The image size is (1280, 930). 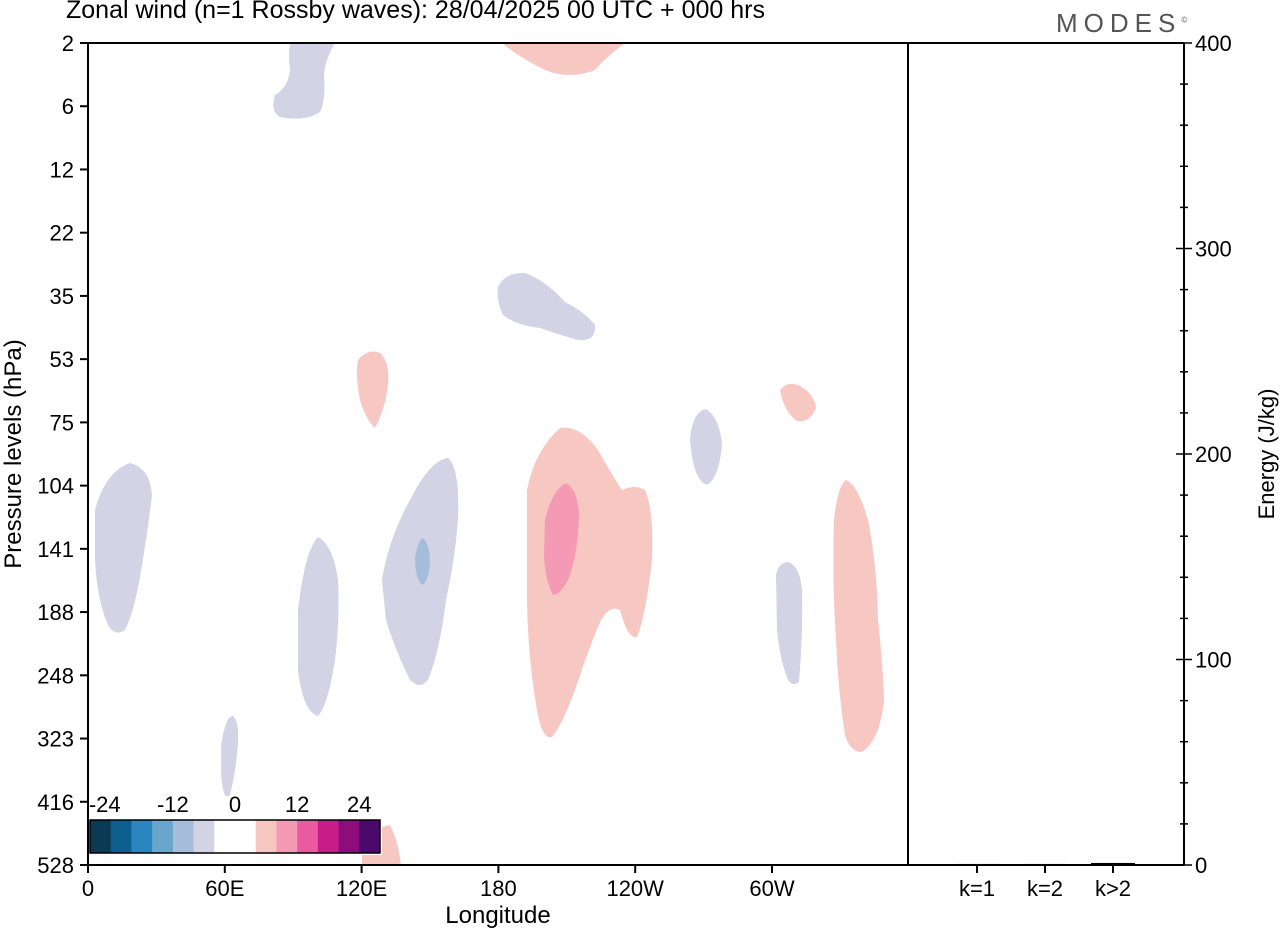 What do you see at coordinates (68, 43) in the screenshot?
I see `pressure-tick-label: 2` at bounding box center [68, 43].